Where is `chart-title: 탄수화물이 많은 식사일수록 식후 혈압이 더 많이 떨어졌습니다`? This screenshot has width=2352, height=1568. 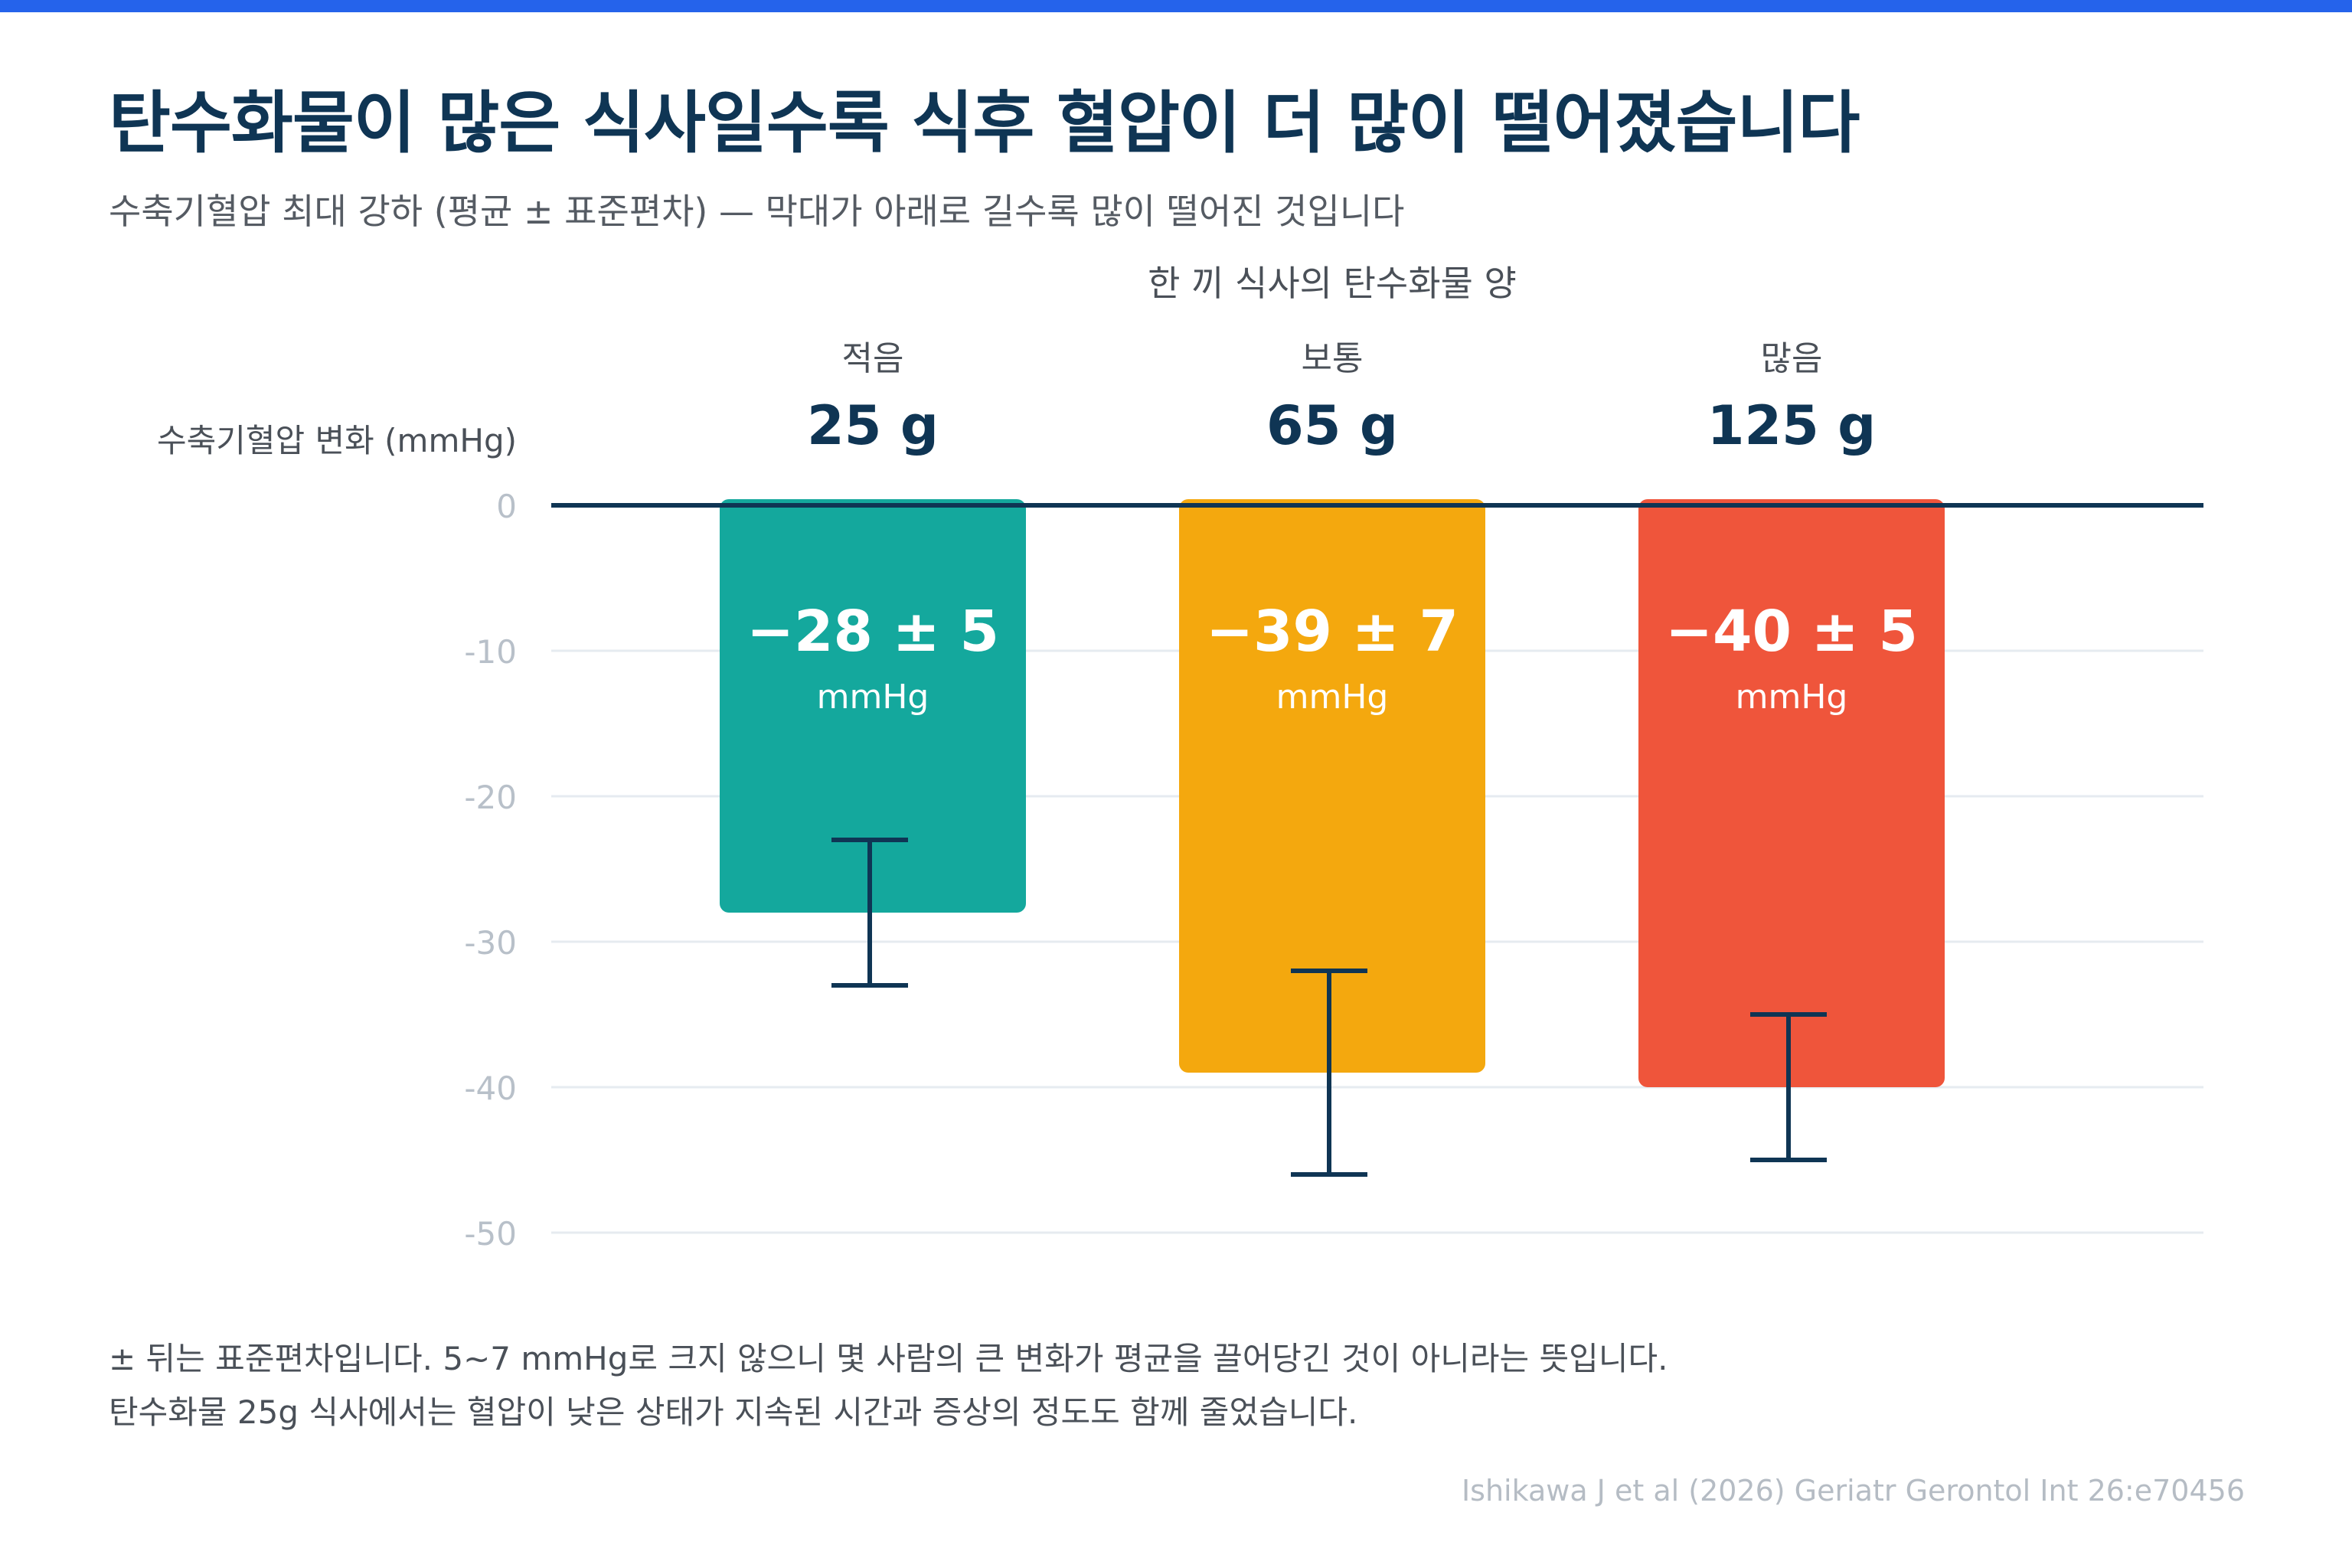 chart-title: 탄수화물이 많은 식사일수록 식후 혈압이 더 많이 떨어졌습니다 is located at coordinates (984, 122).